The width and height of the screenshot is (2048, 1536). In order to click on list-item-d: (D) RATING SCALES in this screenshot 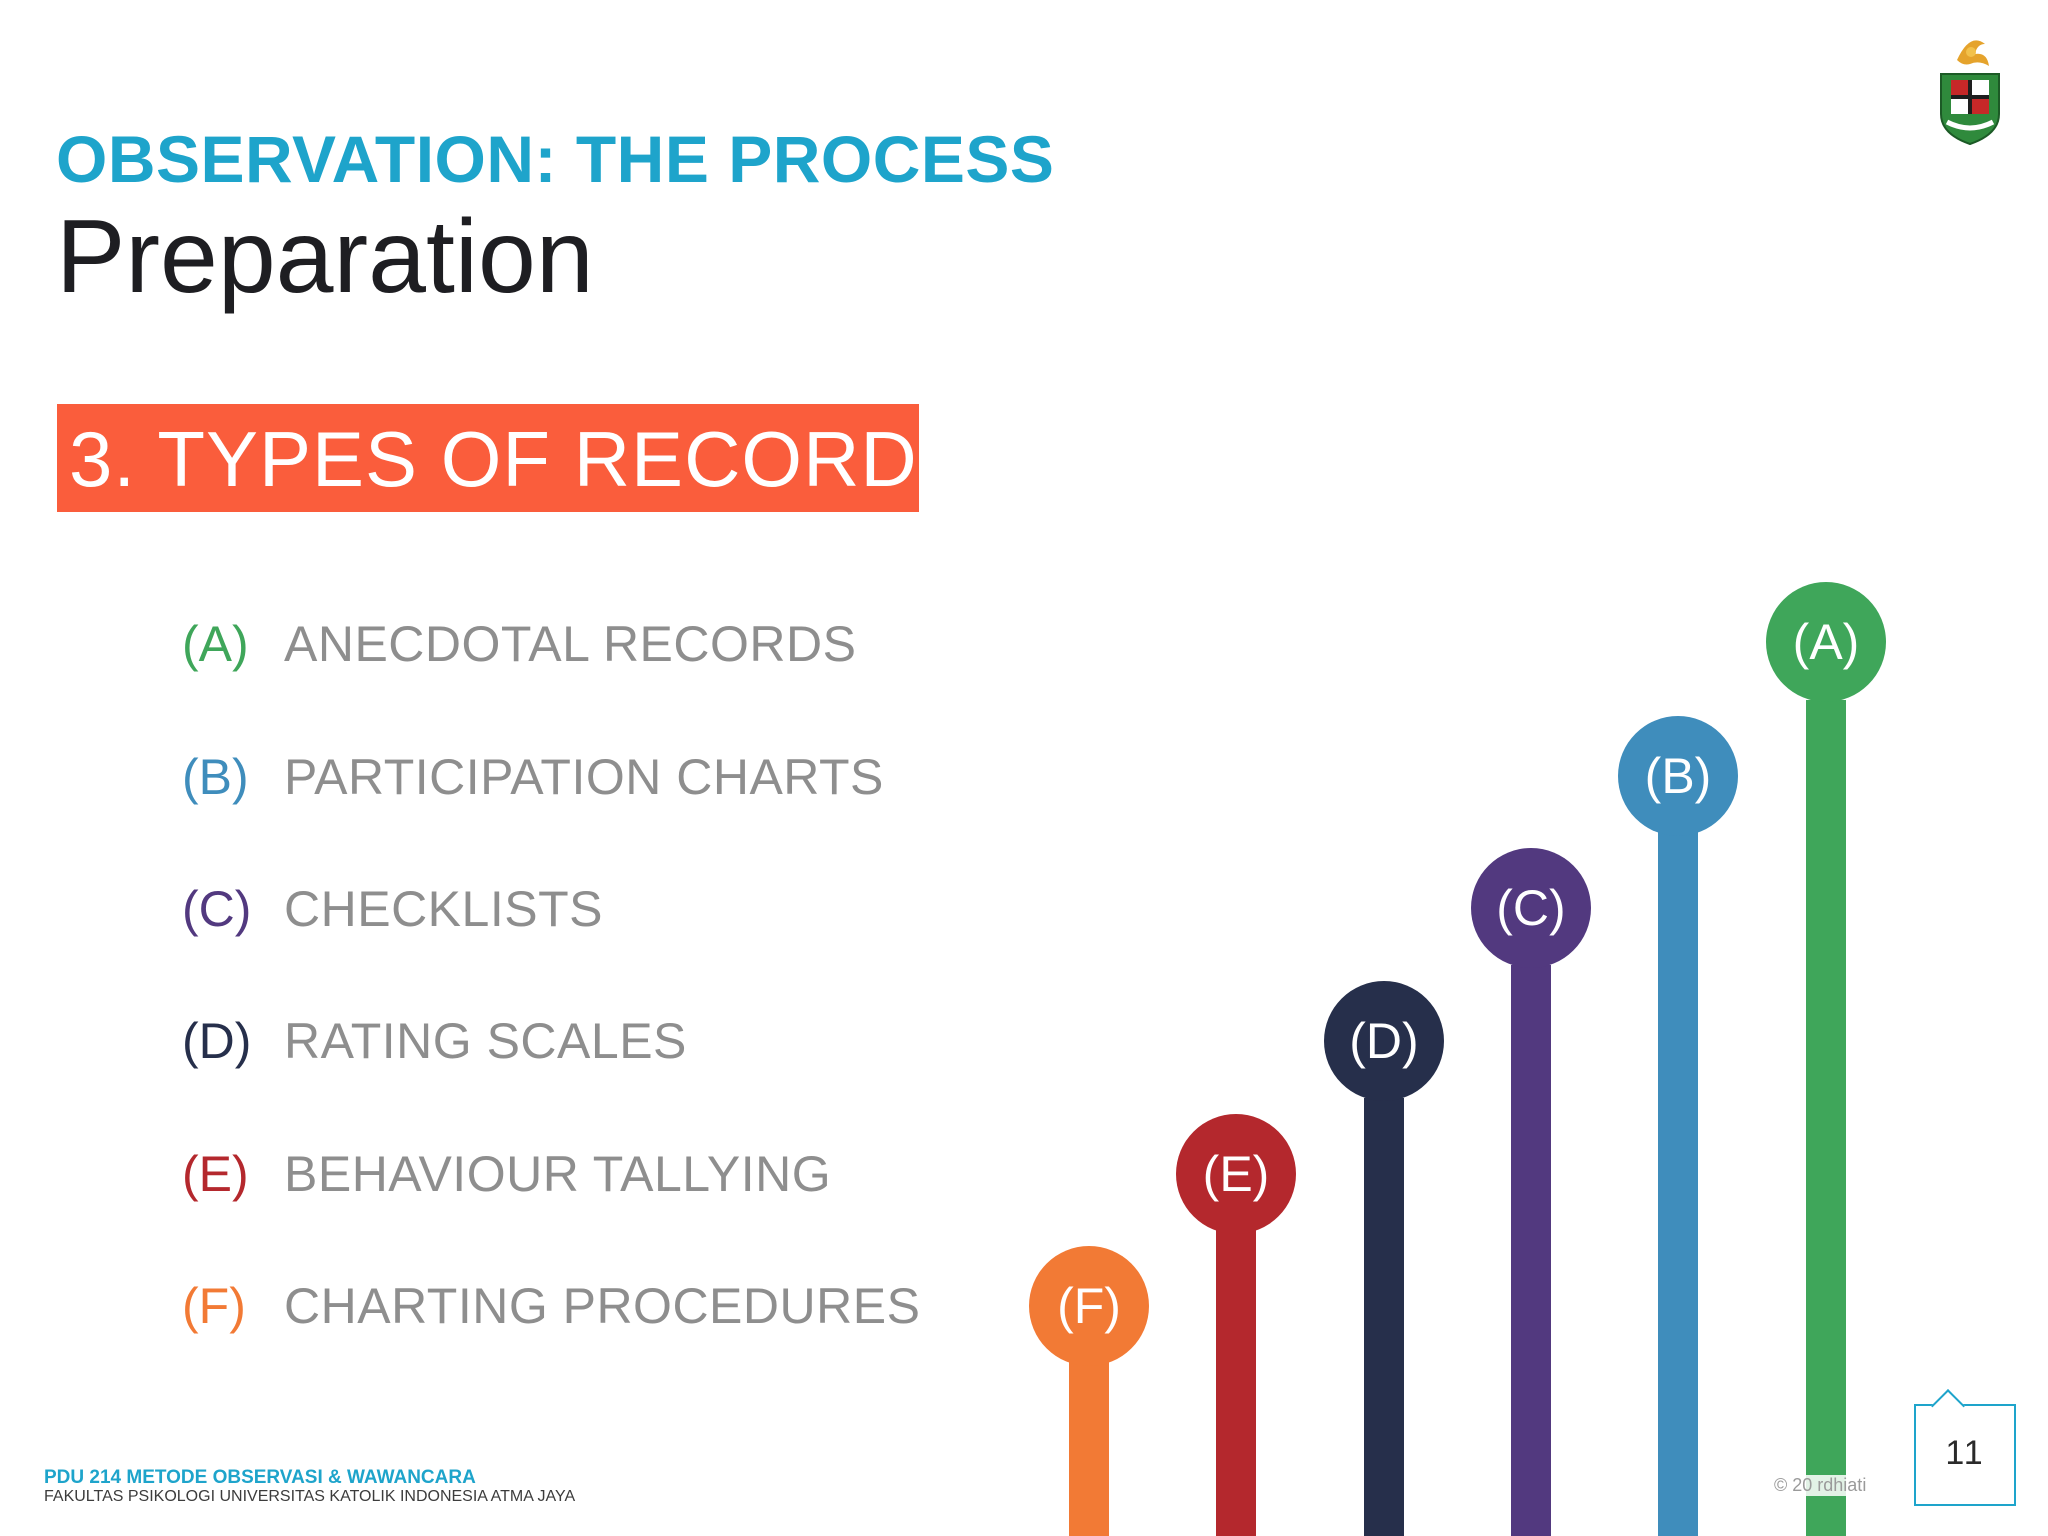, I will do `click(500, 1041)`.